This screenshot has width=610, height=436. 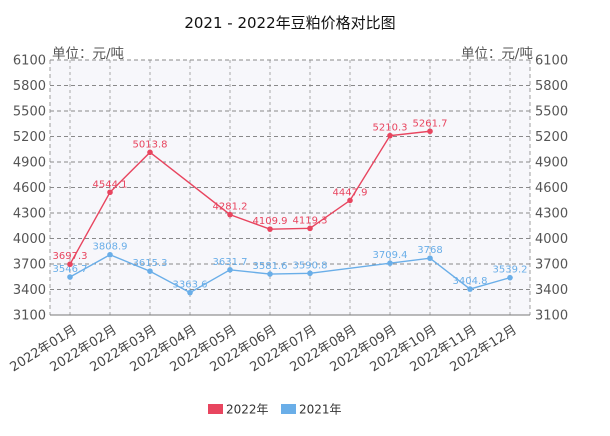 What do you see at coordinates (551, 265) in the screenshot?
I see `y-tick-right: 3700` at bounding box center [551, 265].